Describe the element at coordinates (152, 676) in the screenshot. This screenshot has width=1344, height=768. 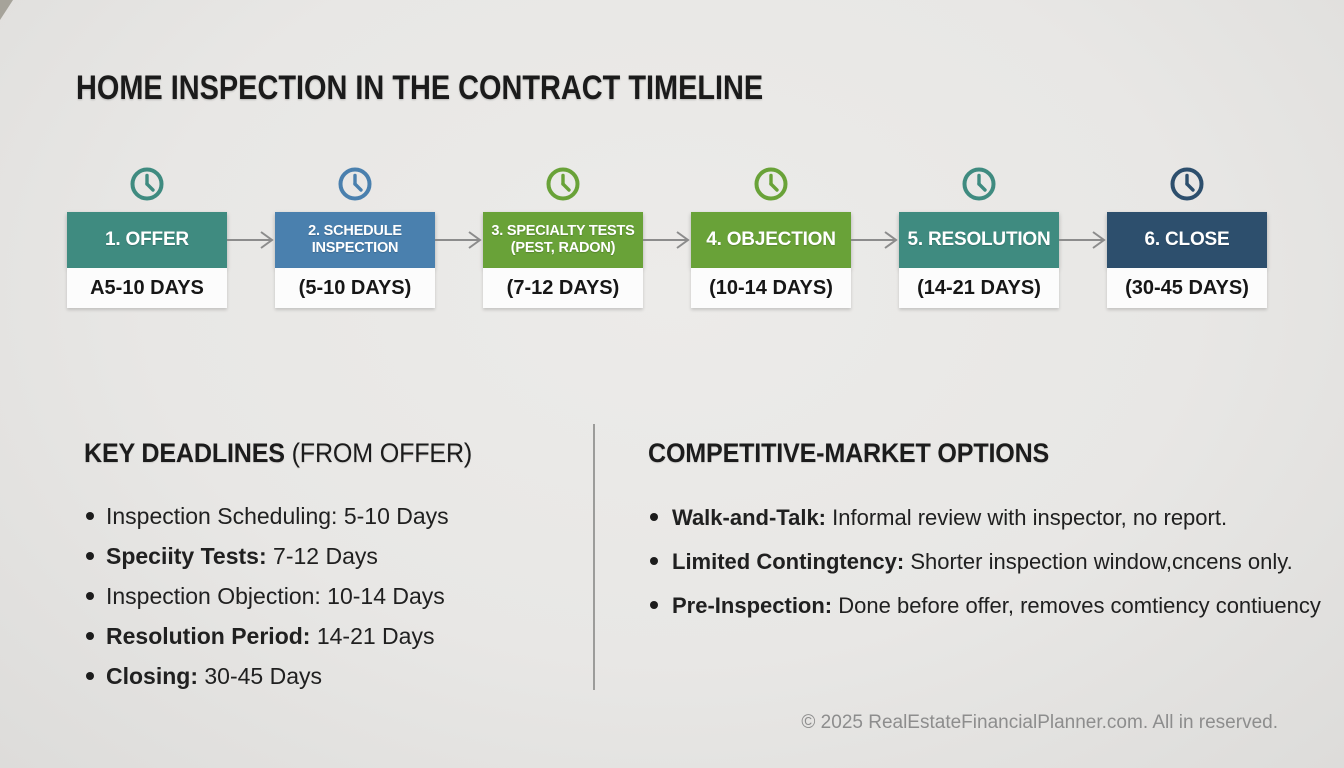
I see `deadline-term: Closing:` at that location.